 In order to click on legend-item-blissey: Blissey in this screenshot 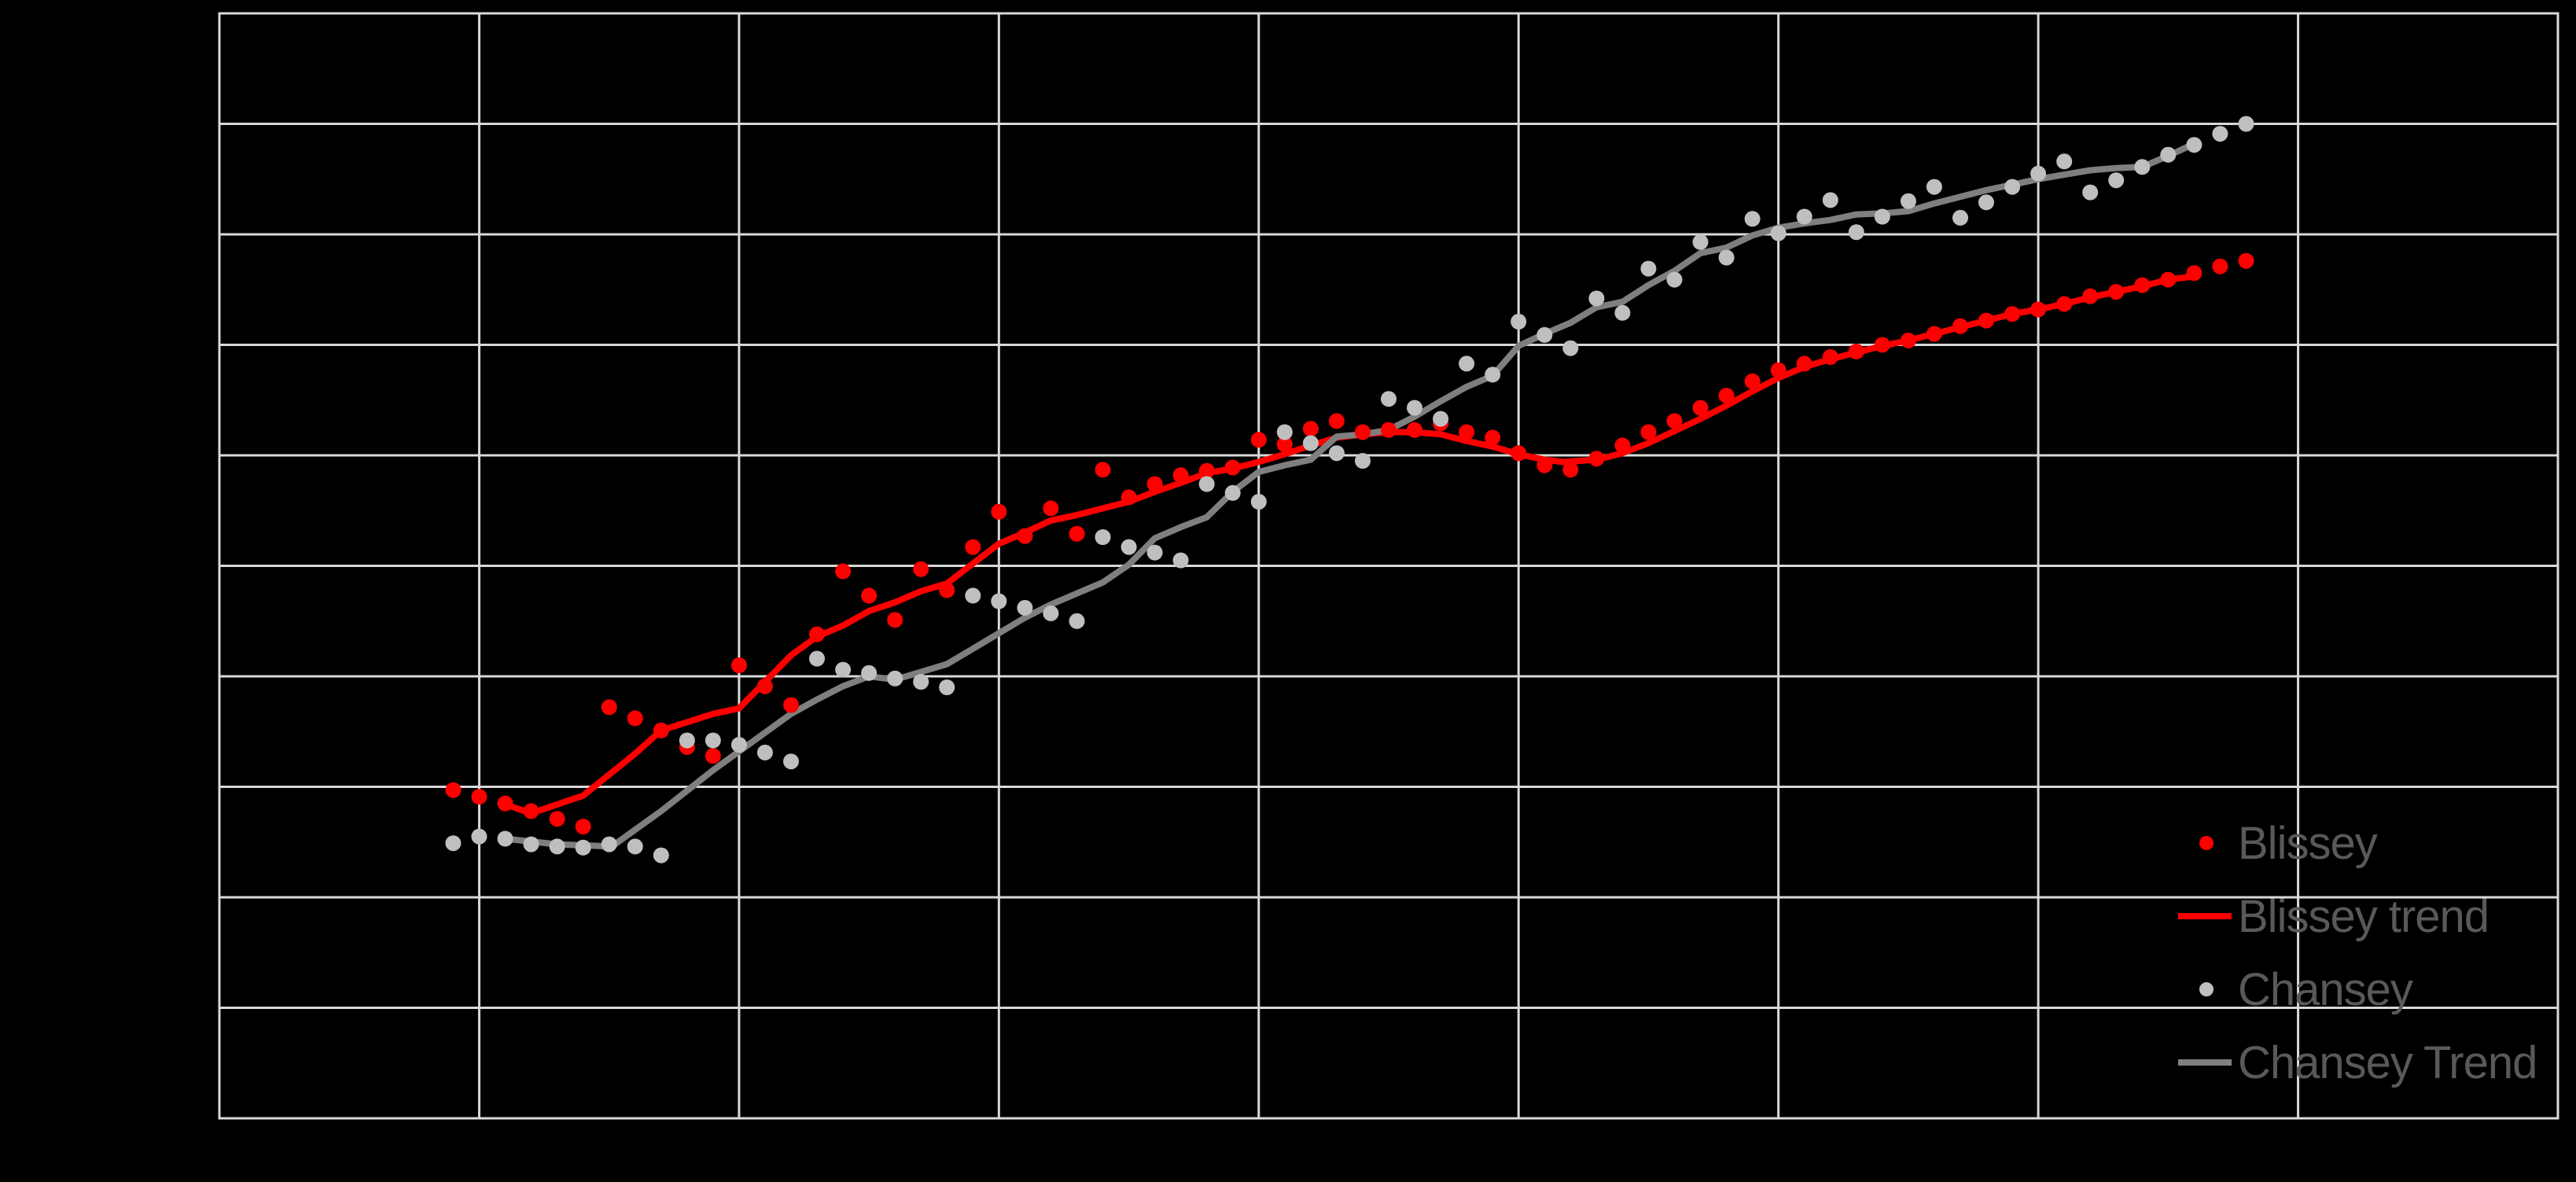, I will do `click(2289, 844)`.